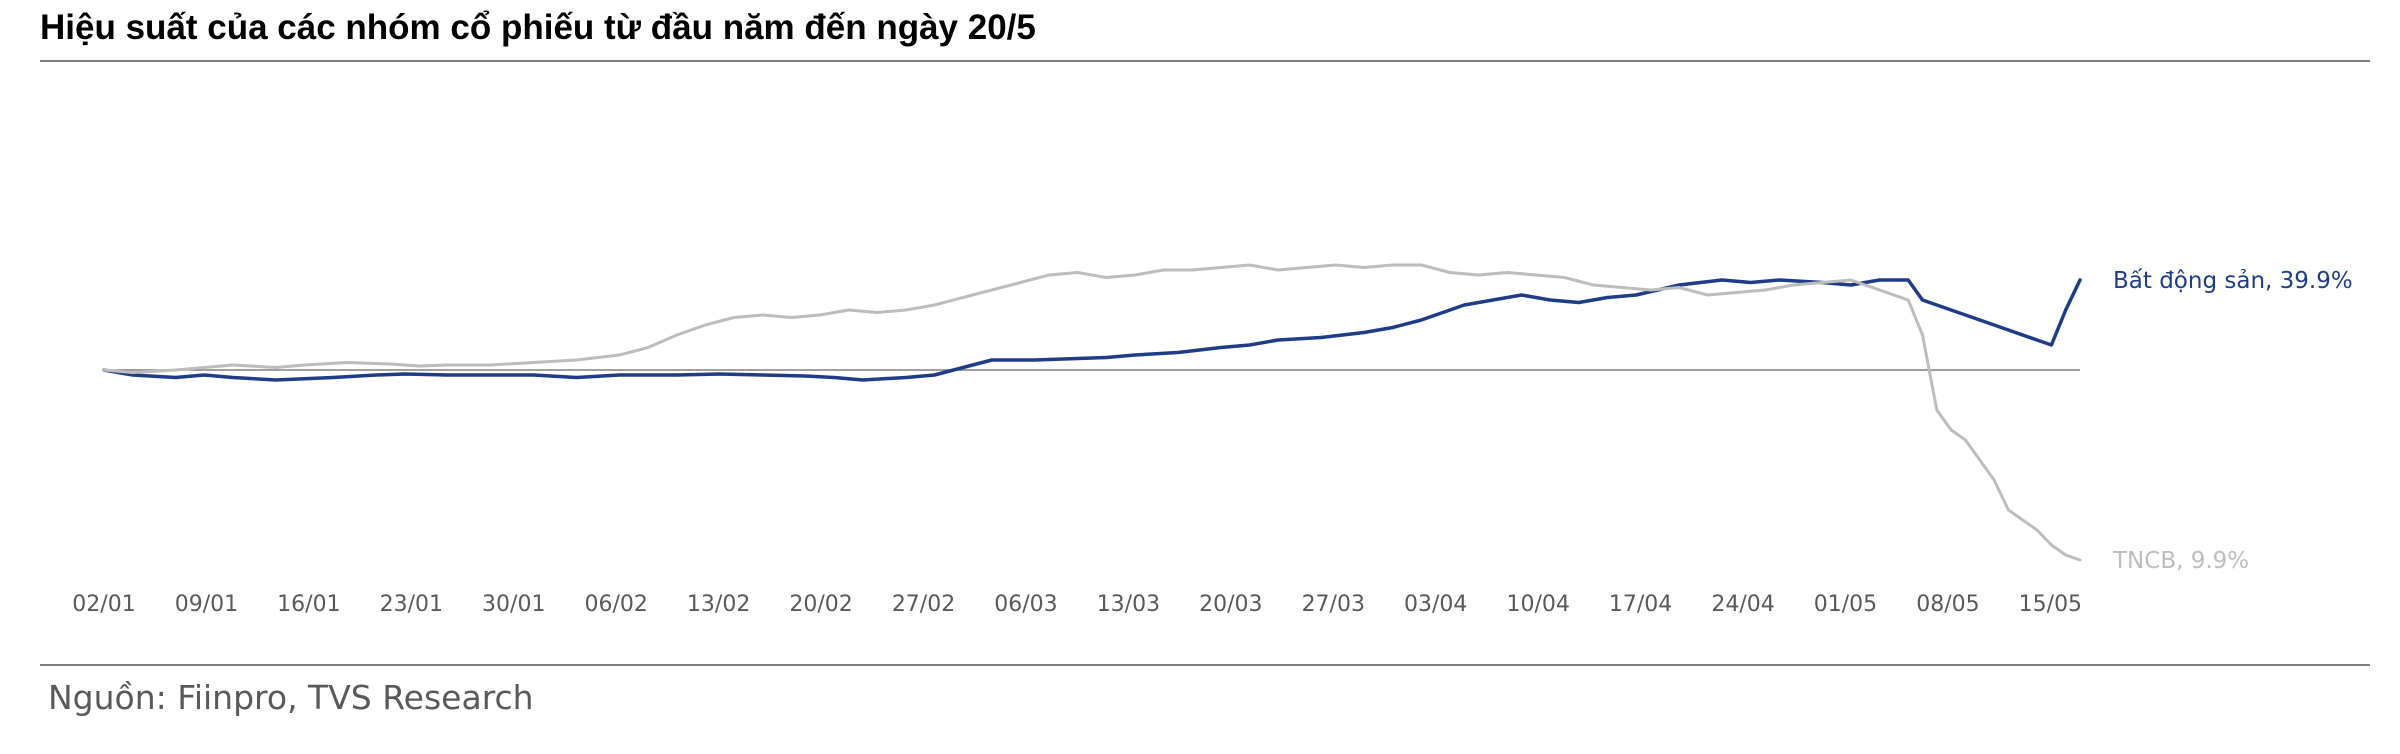 The image size is (2400, 754). I want to click on x-tick-label: 01/05, so click(1845, 604).